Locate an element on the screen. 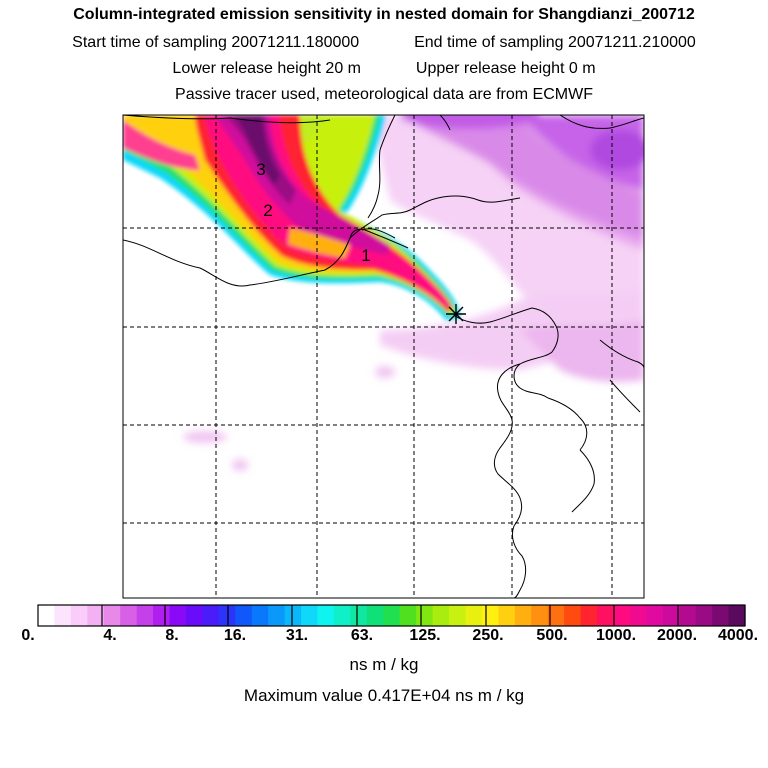  max-value-label: Maximum value is located at coordinates (303, 695).